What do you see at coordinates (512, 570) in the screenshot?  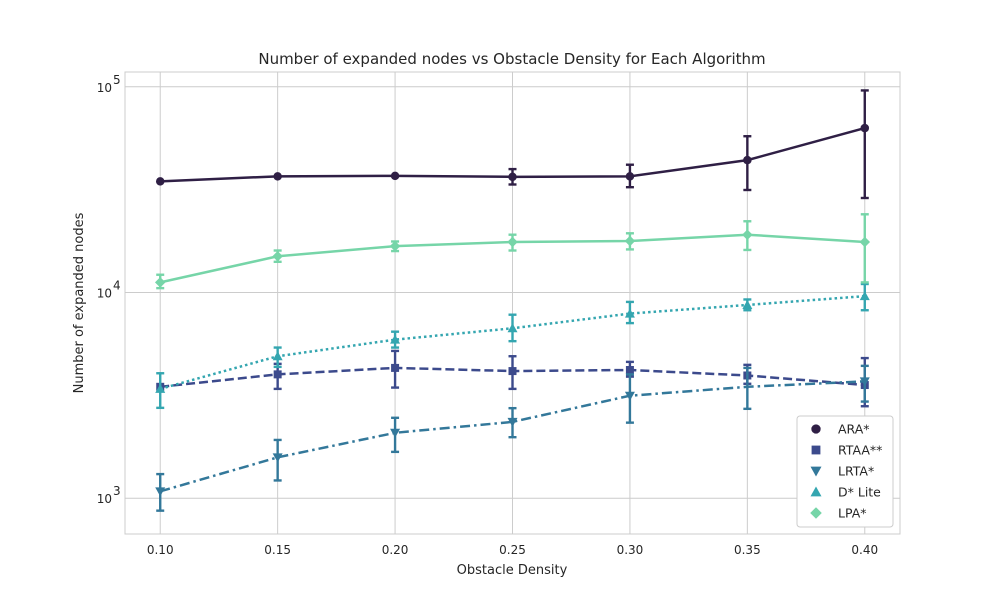 I see `x-axis-label: Obstacle Density` at bounding box center [512, 570].